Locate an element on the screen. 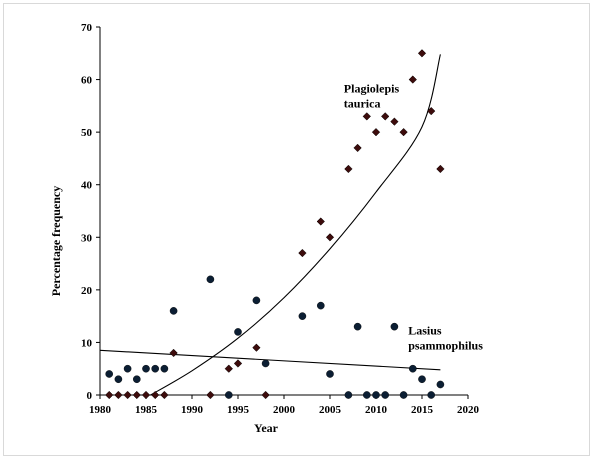 The width and height of the screenshot is (595, 460). trend-line is located at coordinates (270, 360).